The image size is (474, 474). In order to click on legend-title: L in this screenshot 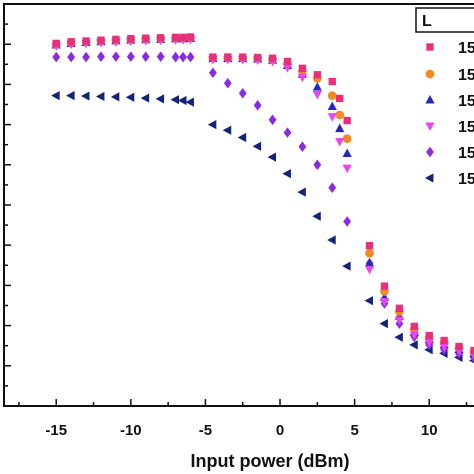, I will do `click(427, 21)`.